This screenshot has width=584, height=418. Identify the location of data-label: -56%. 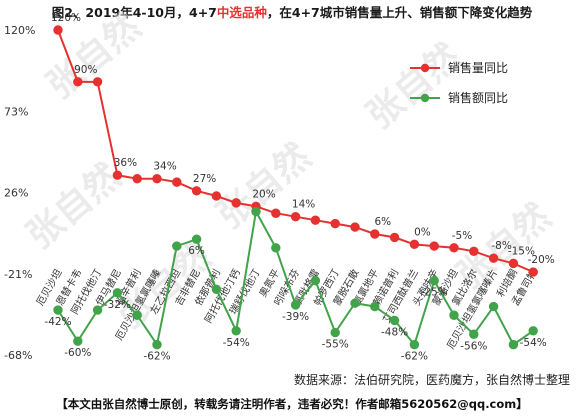
(473, 346).